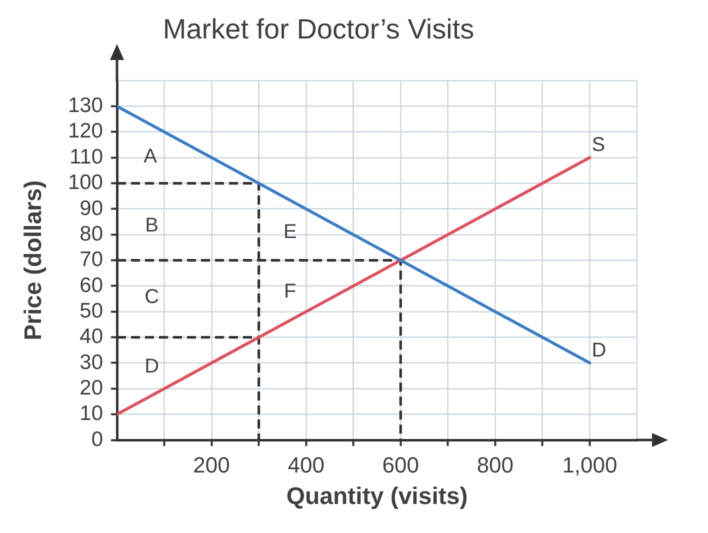 Image resolution: width=708 pixels, height=533 pixels. I want to click on annotation: D, so click(152, 367).